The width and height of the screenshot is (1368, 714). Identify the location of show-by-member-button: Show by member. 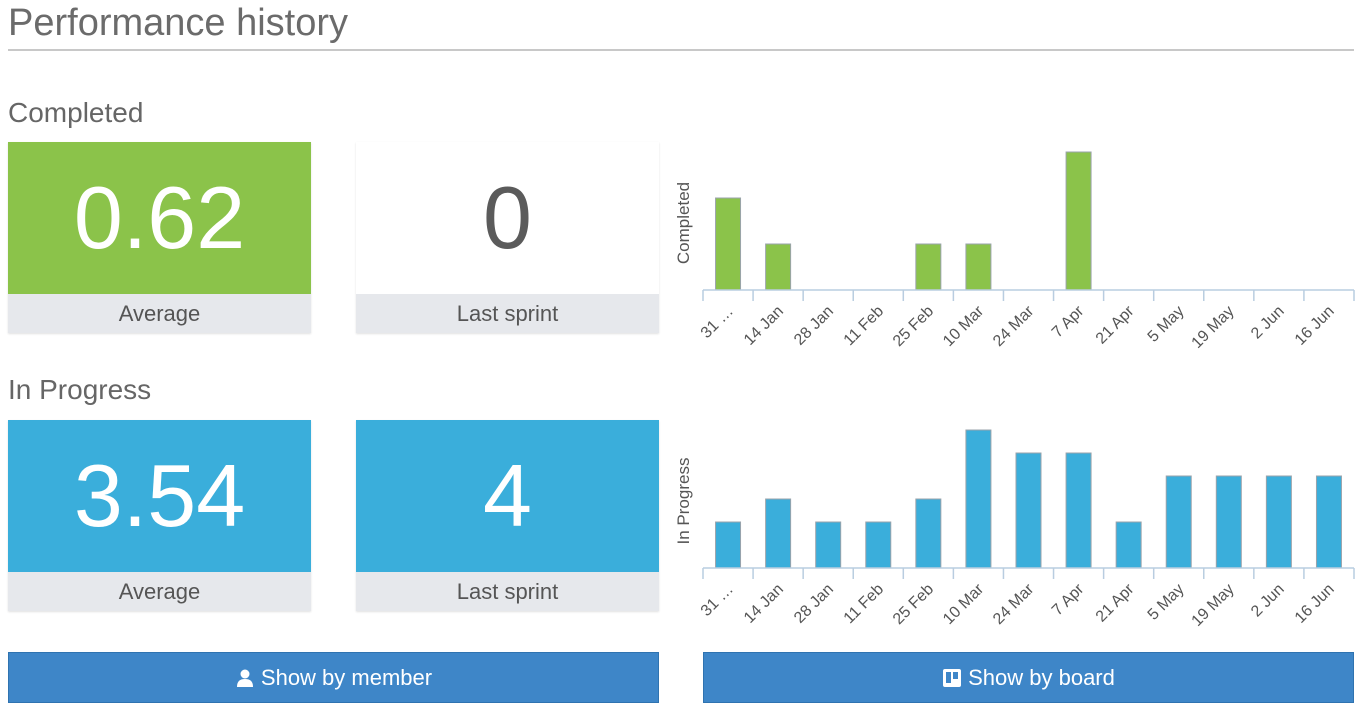
(333, 677).